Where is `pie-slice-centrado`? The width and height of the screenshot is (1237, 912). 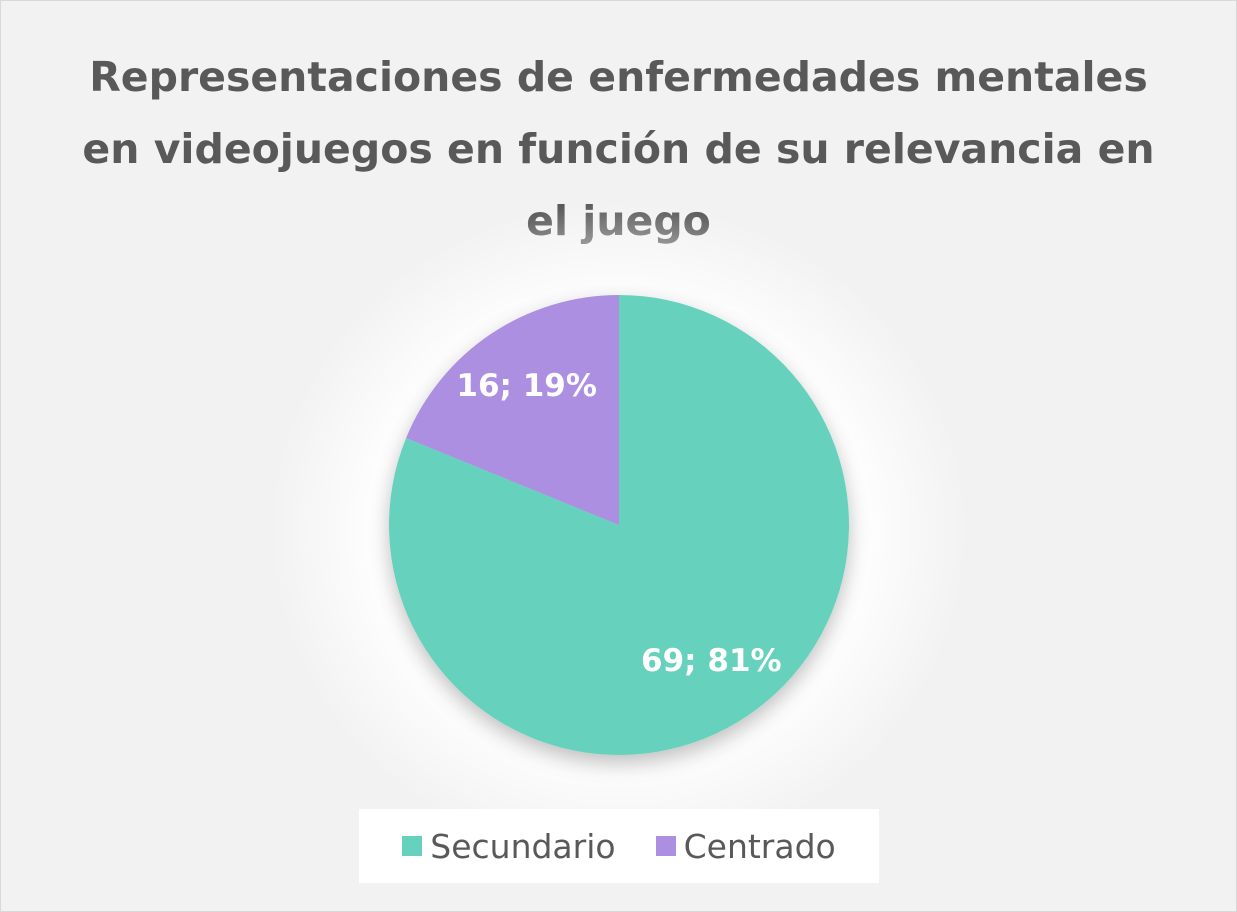 pie-slice-centrado is located at coordinates (512, 410).